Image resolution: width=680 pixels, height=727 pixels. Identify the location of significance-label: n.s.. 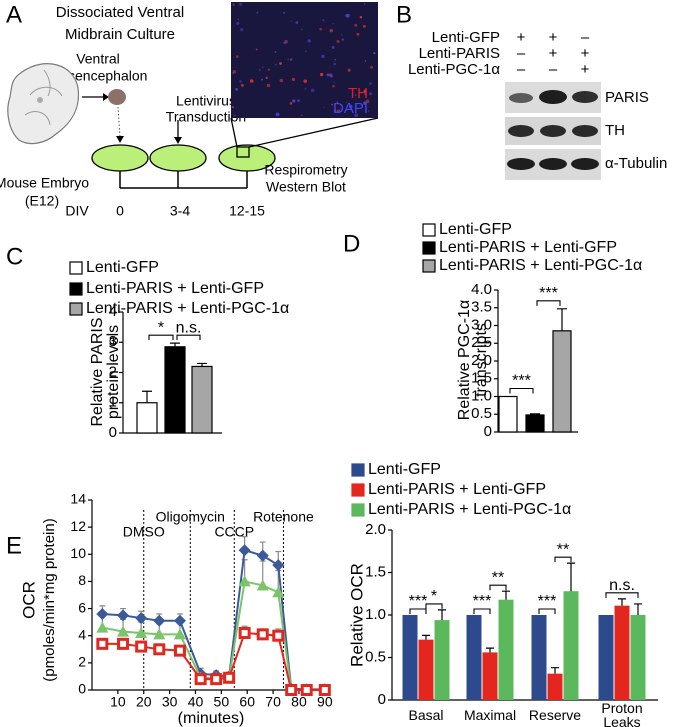
(189, 327).